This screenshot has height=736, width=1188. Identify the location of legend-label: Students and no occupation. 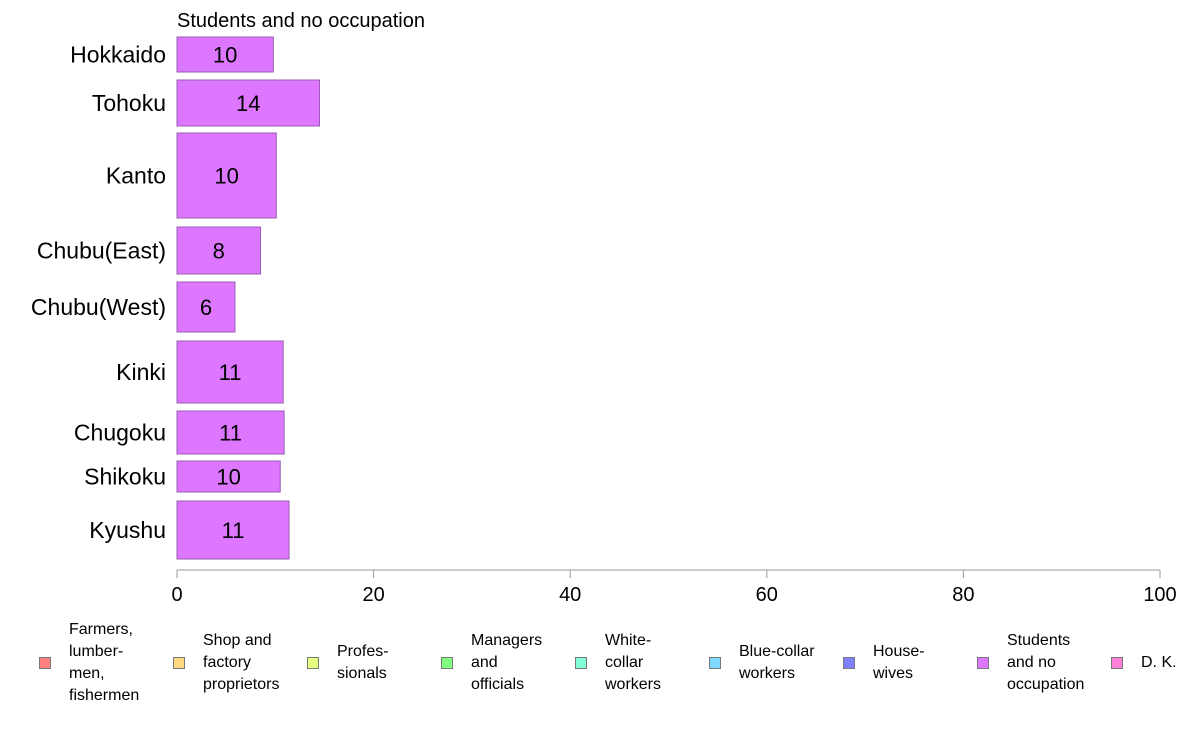
(1046, 662).